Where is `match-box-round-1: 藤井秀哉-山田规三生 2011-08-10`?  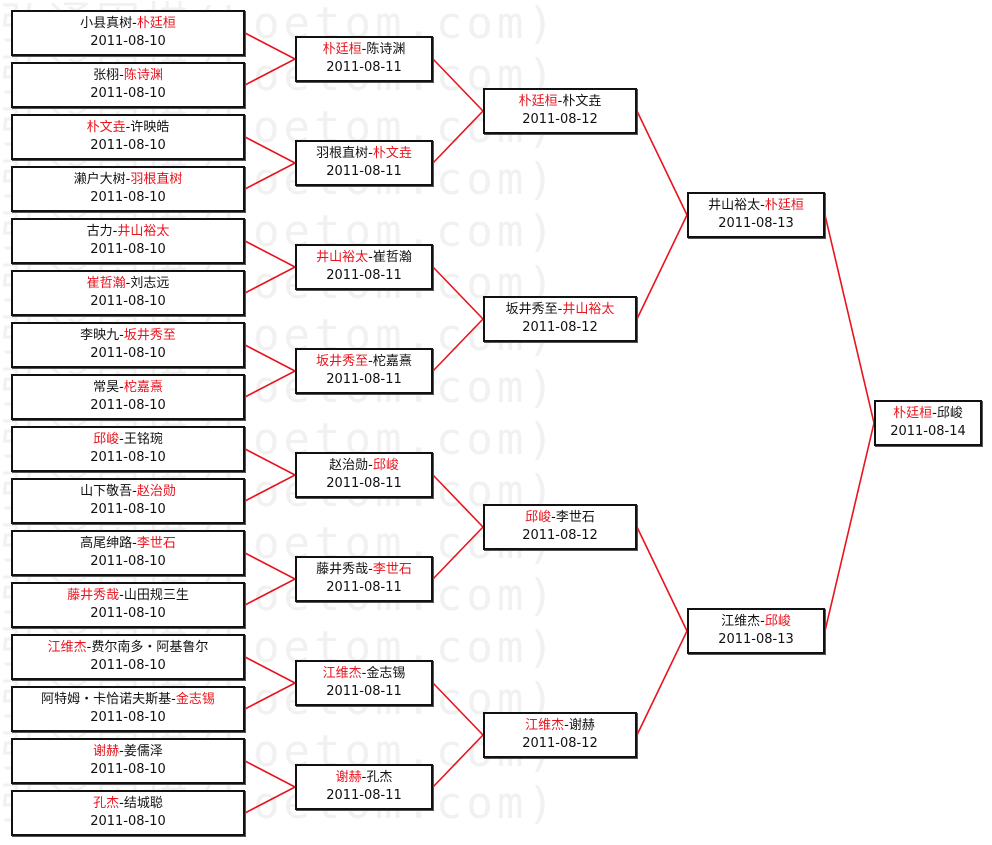 match-box-round-1: 藤井秀哉-山田规三生 2011-08-10 is located at coordinates (128, 605).